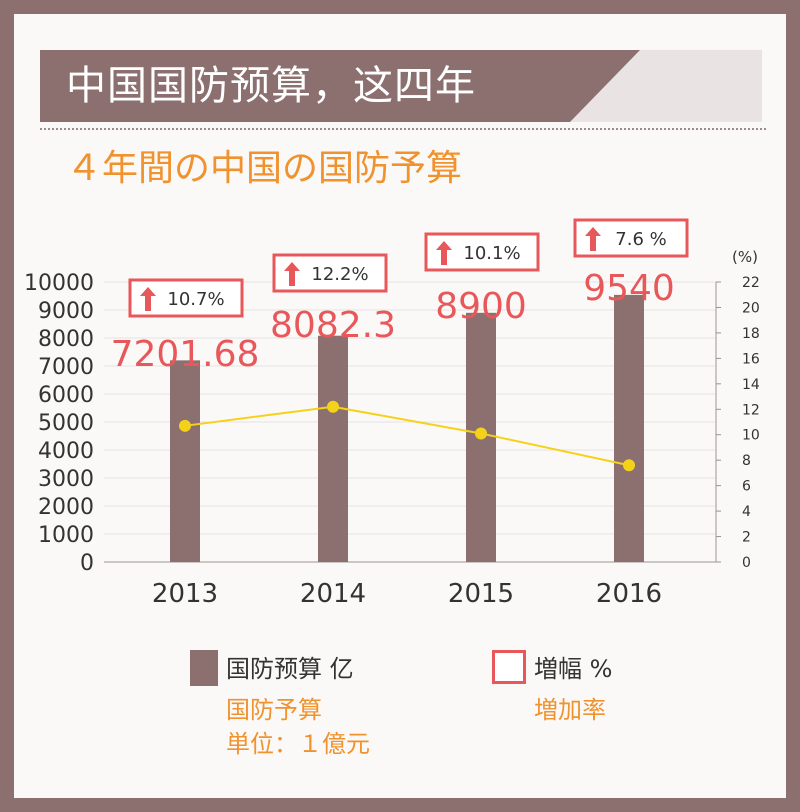  What do you see at coordinates (66, 535) in the screenshot?
I see `y-left-tick-label: 1000` at bounding box center [66, 535].